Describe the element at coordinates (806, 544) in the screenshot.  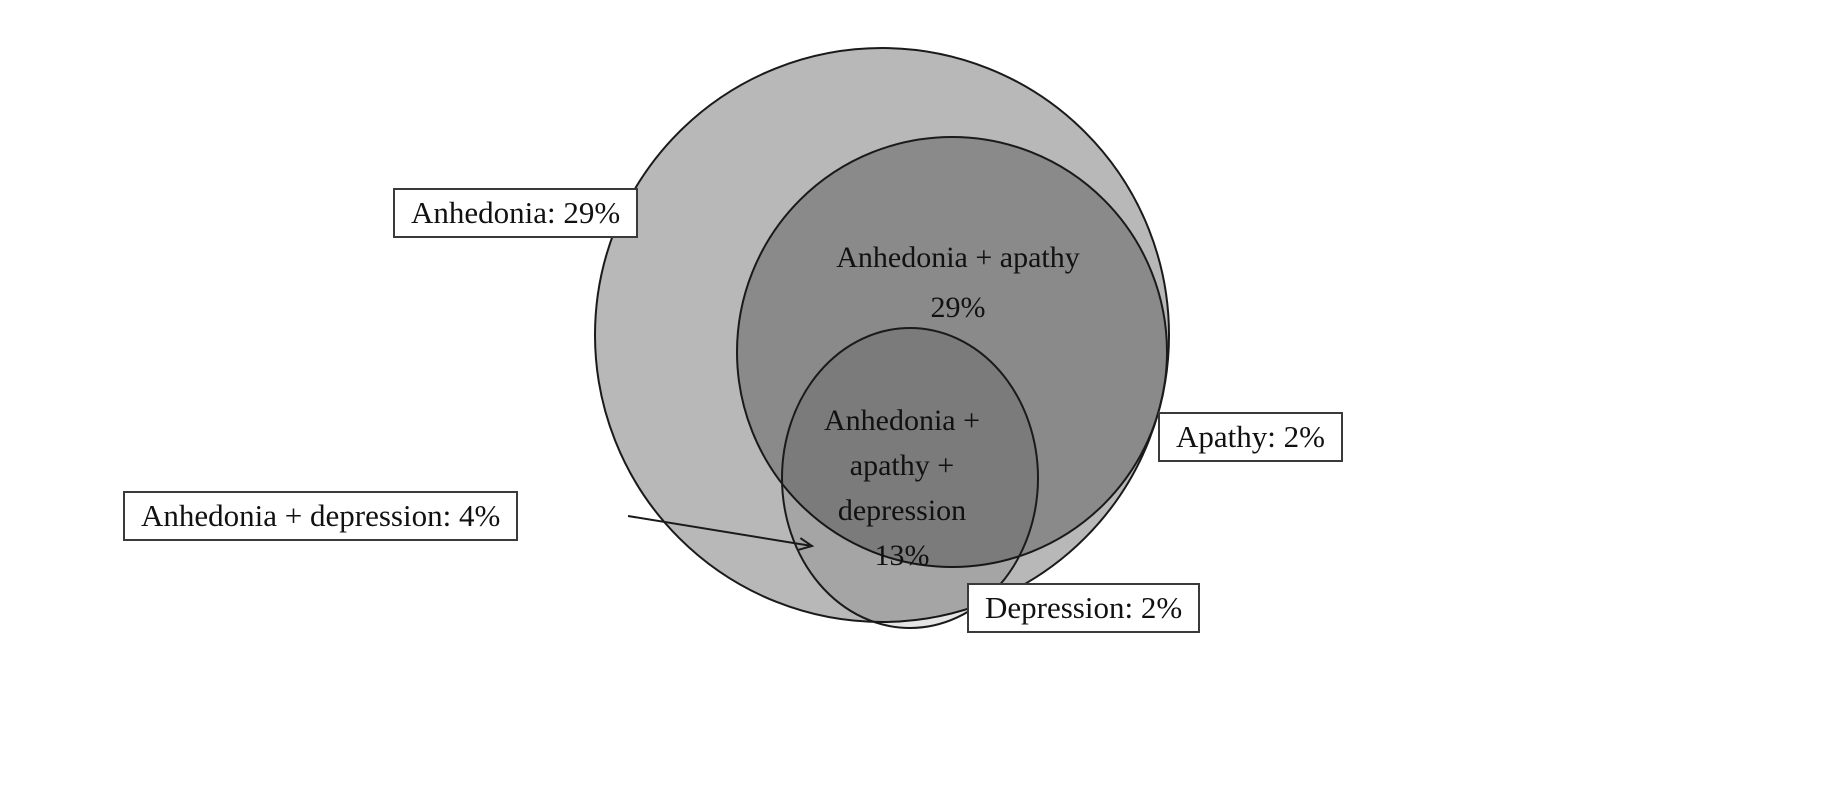
I see `callout-arrow-head` at that location.